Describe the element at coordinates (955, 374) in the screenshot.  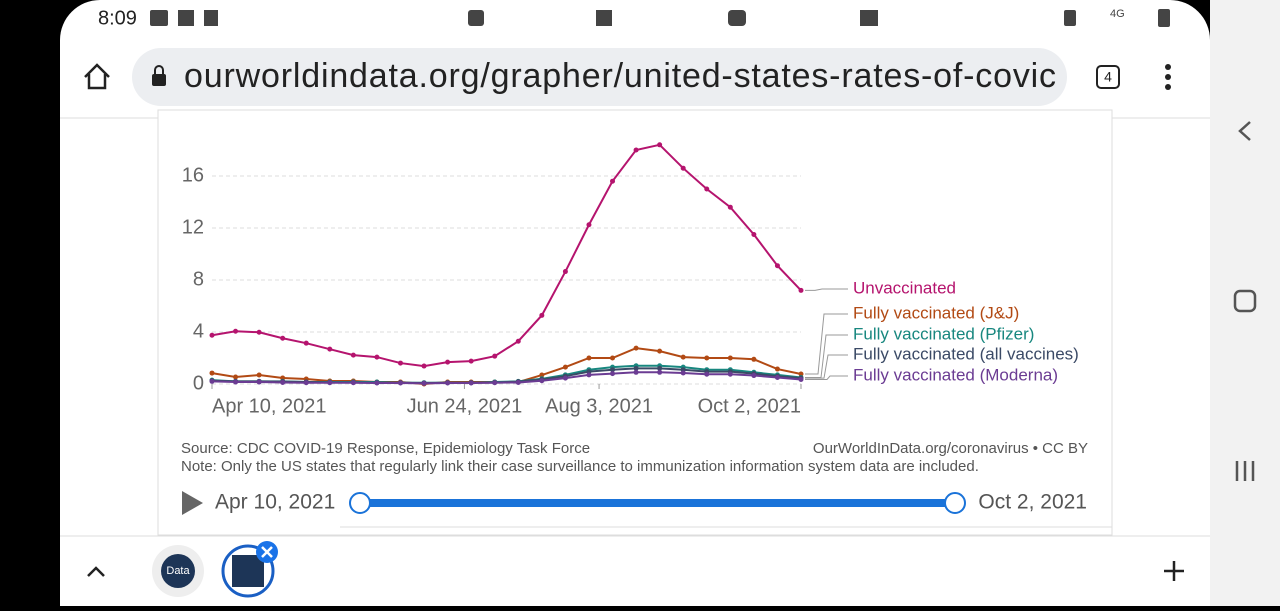
I see `series-label: Fully vaccinated (Moderna)` at that location.